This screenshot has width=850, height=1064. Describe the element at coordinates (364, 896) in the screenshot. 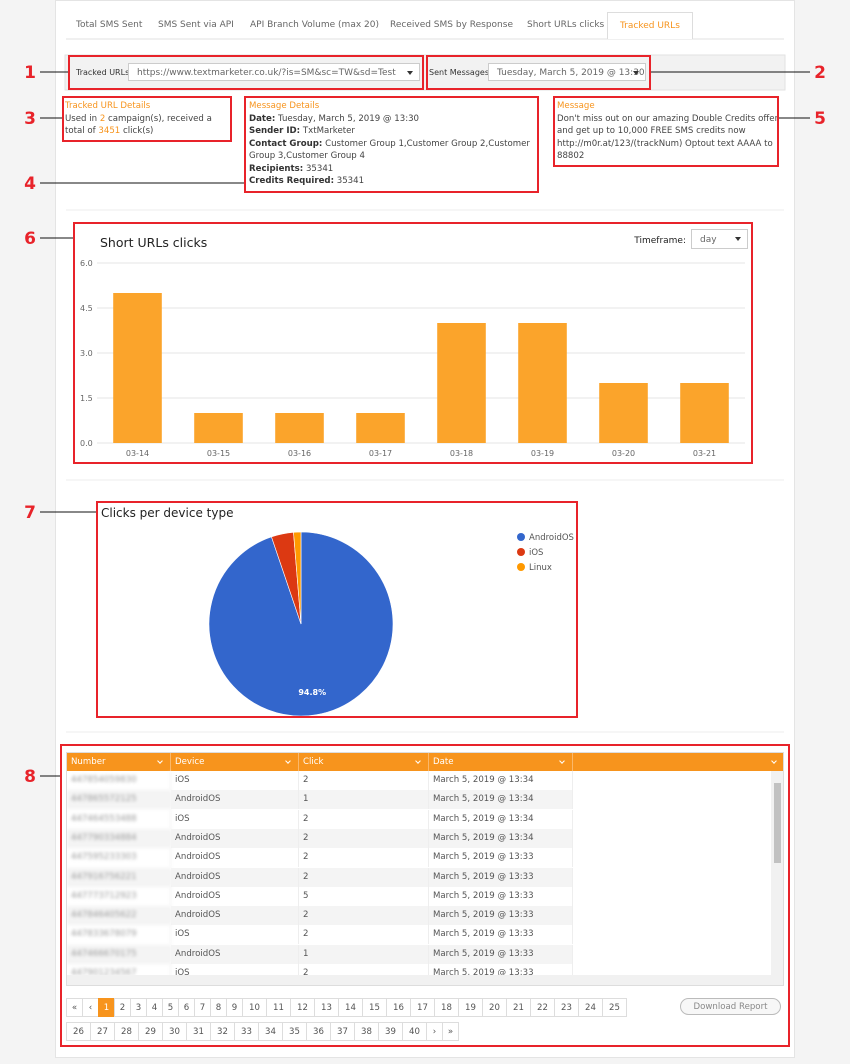

I see `table-cell: 5` at that location.